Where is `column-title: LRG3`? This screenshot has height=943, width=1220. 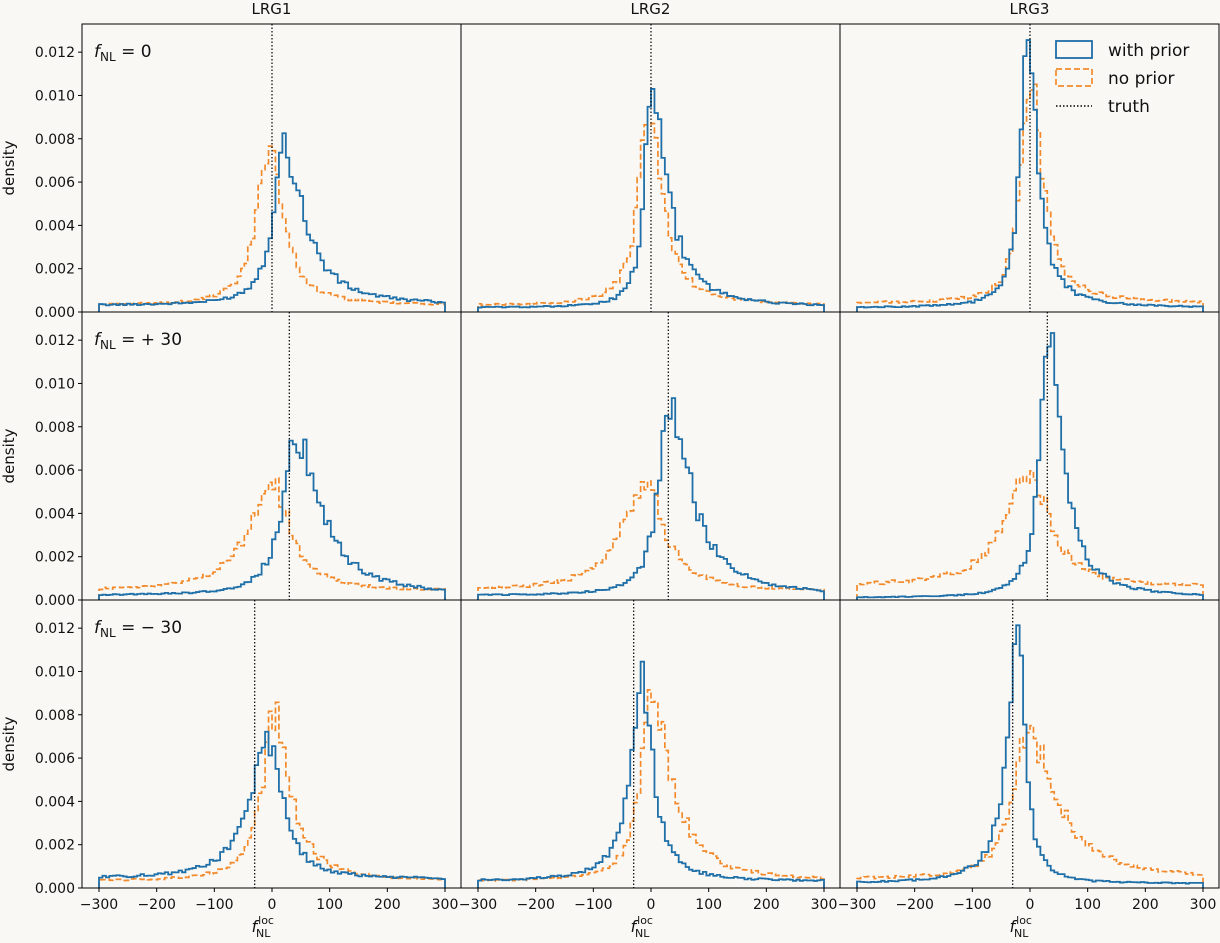
column-title: LRG3 is located at coordinates (1030, 9).